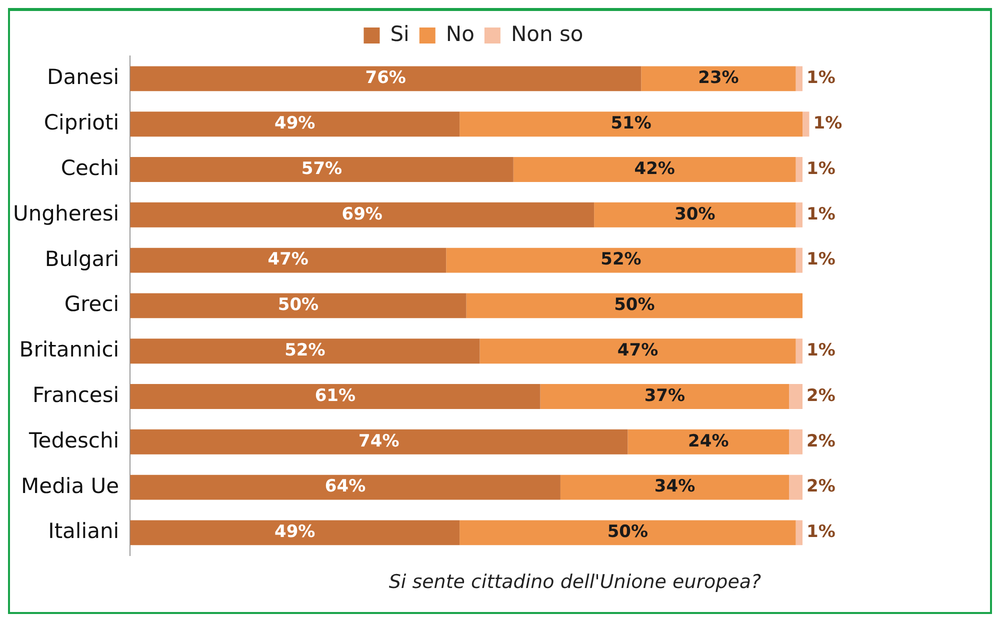 The image size is (998, 619). What do you see at coordinates (84, 531) in the screenshot?
I see `y-tick-label: Italiani` at bounding box center [84, 531].